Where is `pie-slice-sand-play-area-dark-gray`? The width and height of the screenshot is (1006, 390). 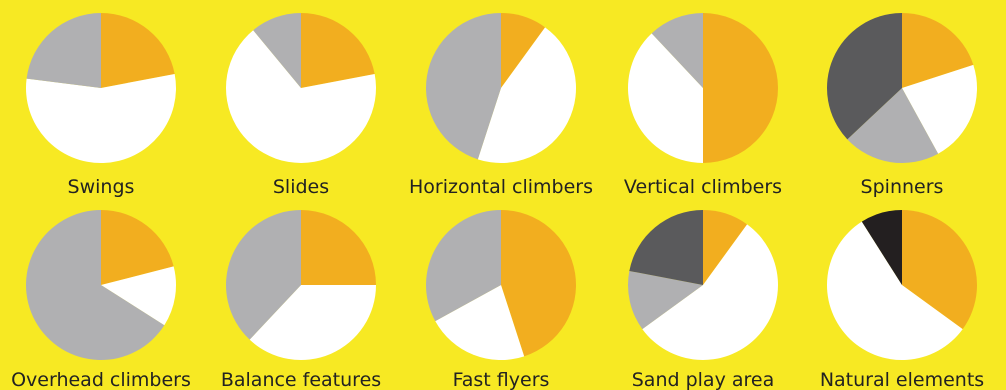 pie-slice-sand-play-area-dark-gray is located at coordinates (666, 247).